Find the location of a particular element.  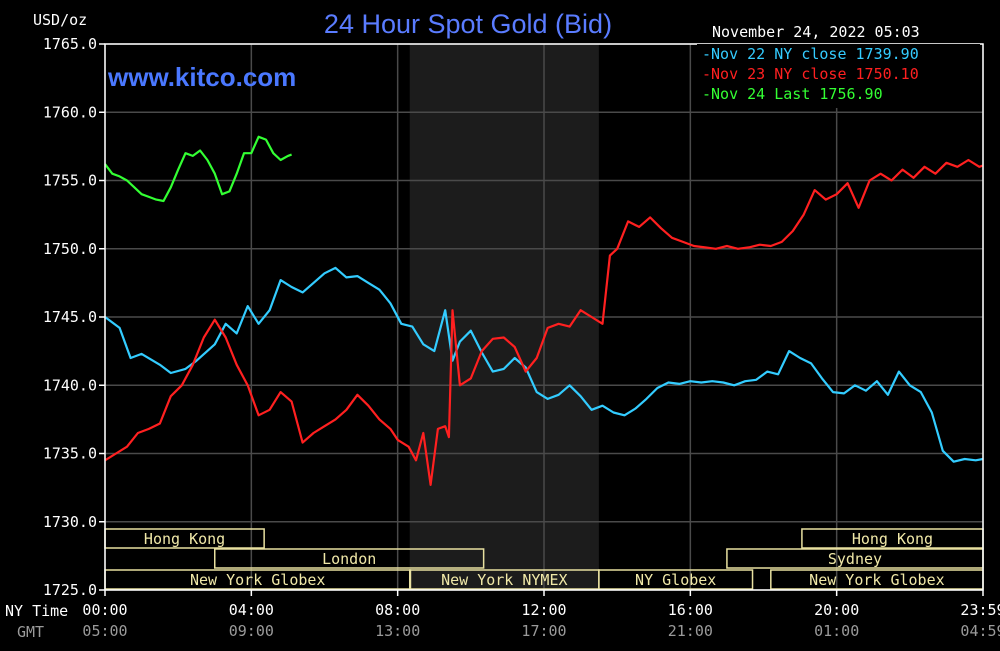

legend-box is located at coordinates (838, 76).